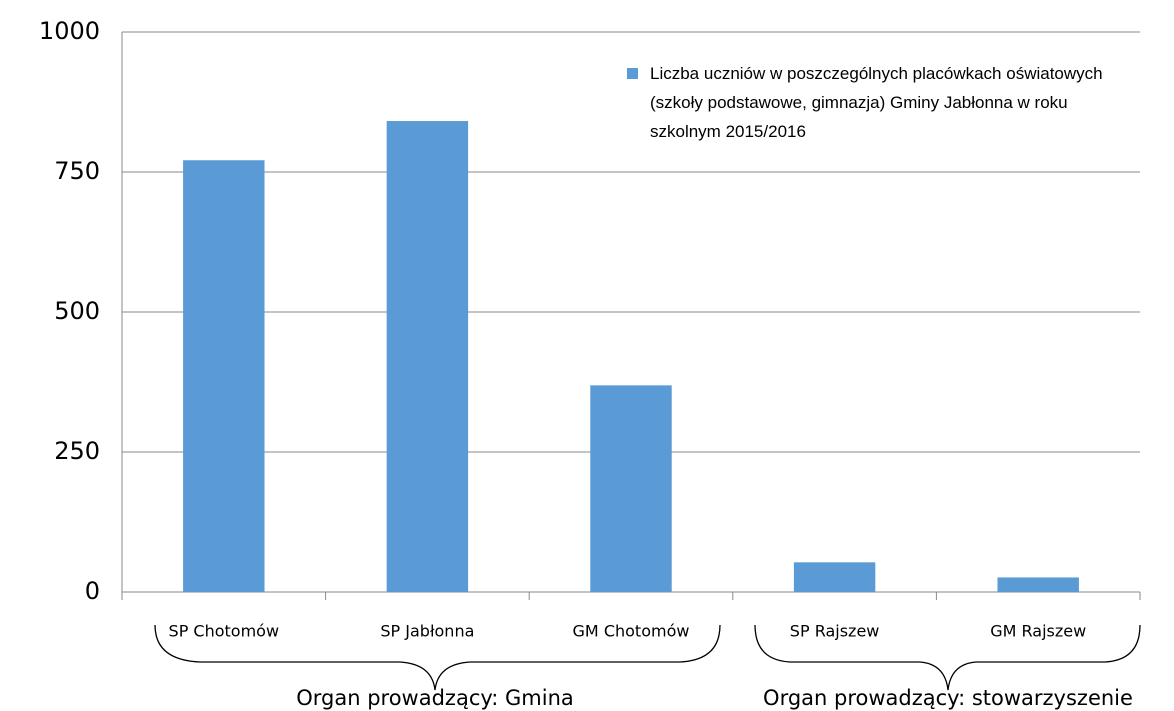 The width and height of the screenshot is (1174, 711). What do you see at coordinates (631, 631) in the screenshot?
I see `x-tick-label: GM Chotomów` at bounding box center [631, 631].